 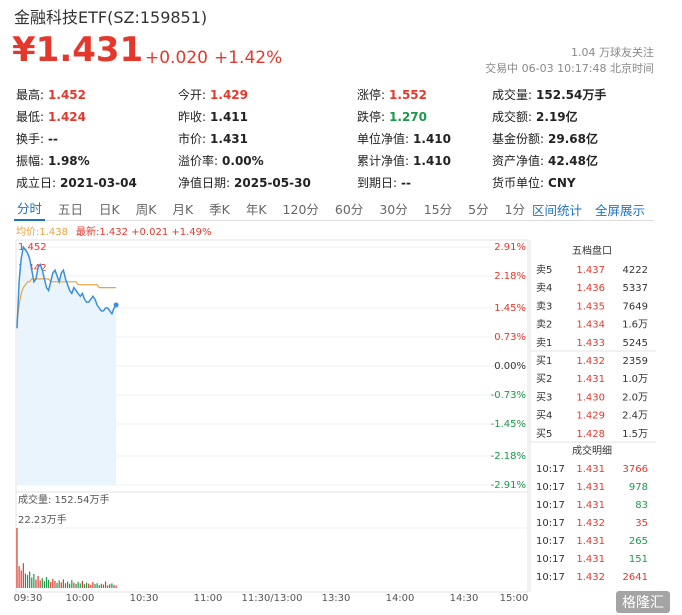 I want to click on order-price: 1.428, so click(x=590, y=434).